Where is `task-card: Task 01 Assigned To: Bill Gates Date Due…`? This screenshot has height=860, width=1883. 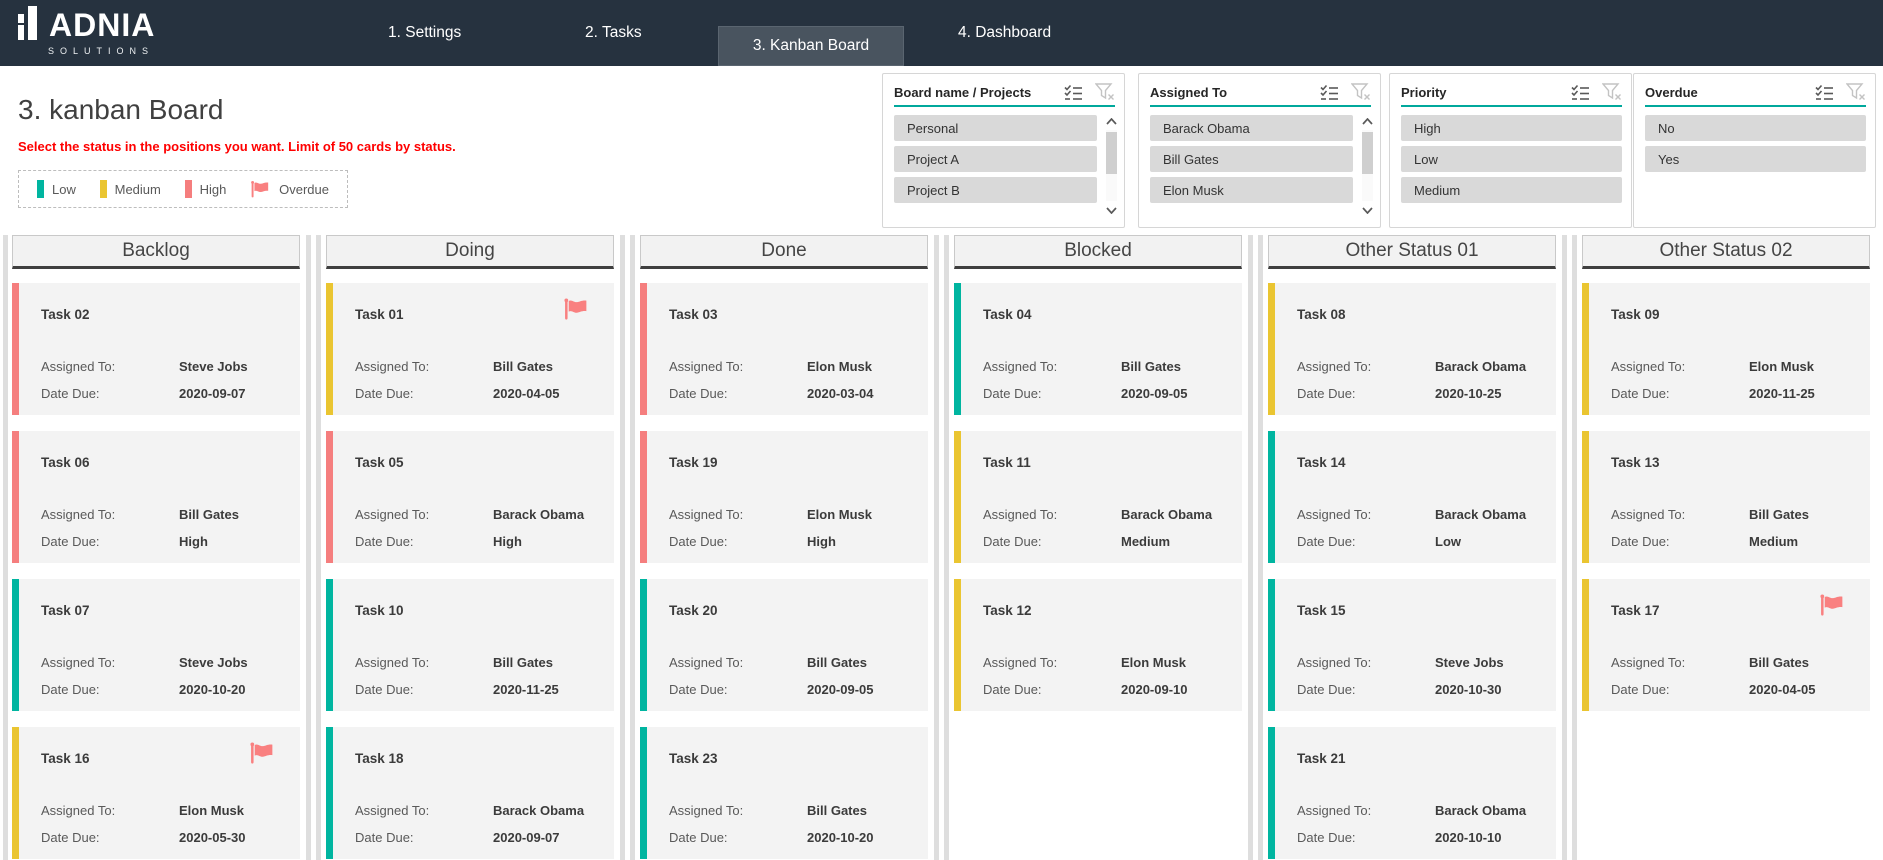 task-card: Task 01 Assigned To: Bill Gates Date Due… is located at coordinates (470, 349).